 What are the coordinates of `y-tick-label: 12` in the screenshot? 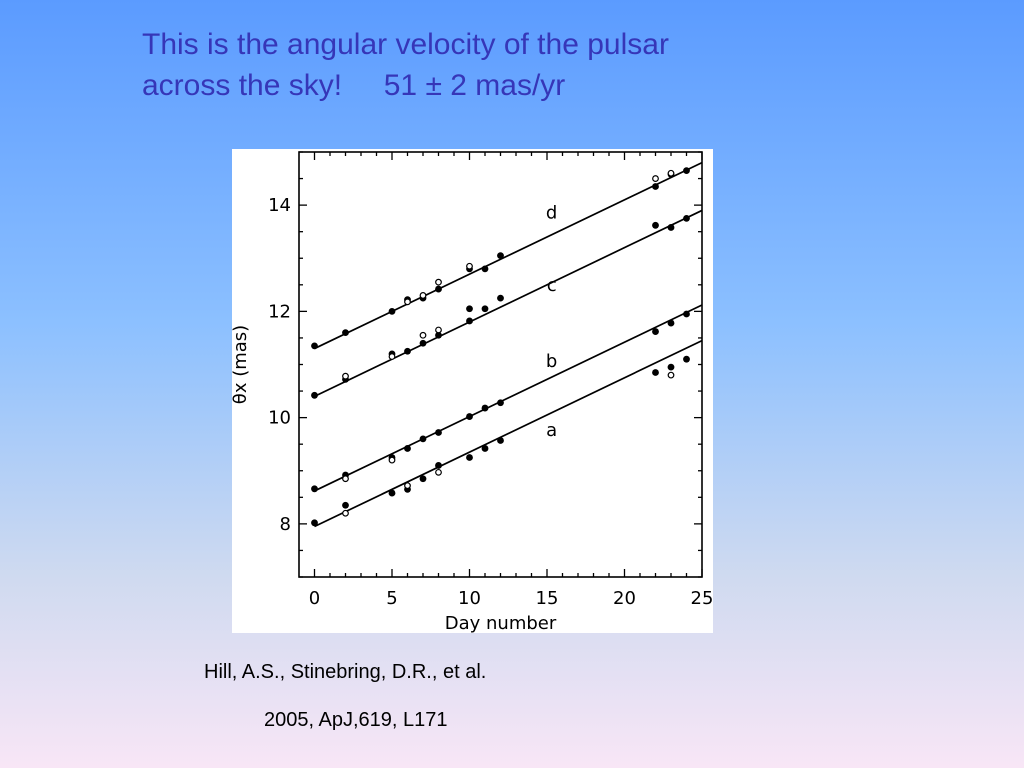 It's located at (279, 311).